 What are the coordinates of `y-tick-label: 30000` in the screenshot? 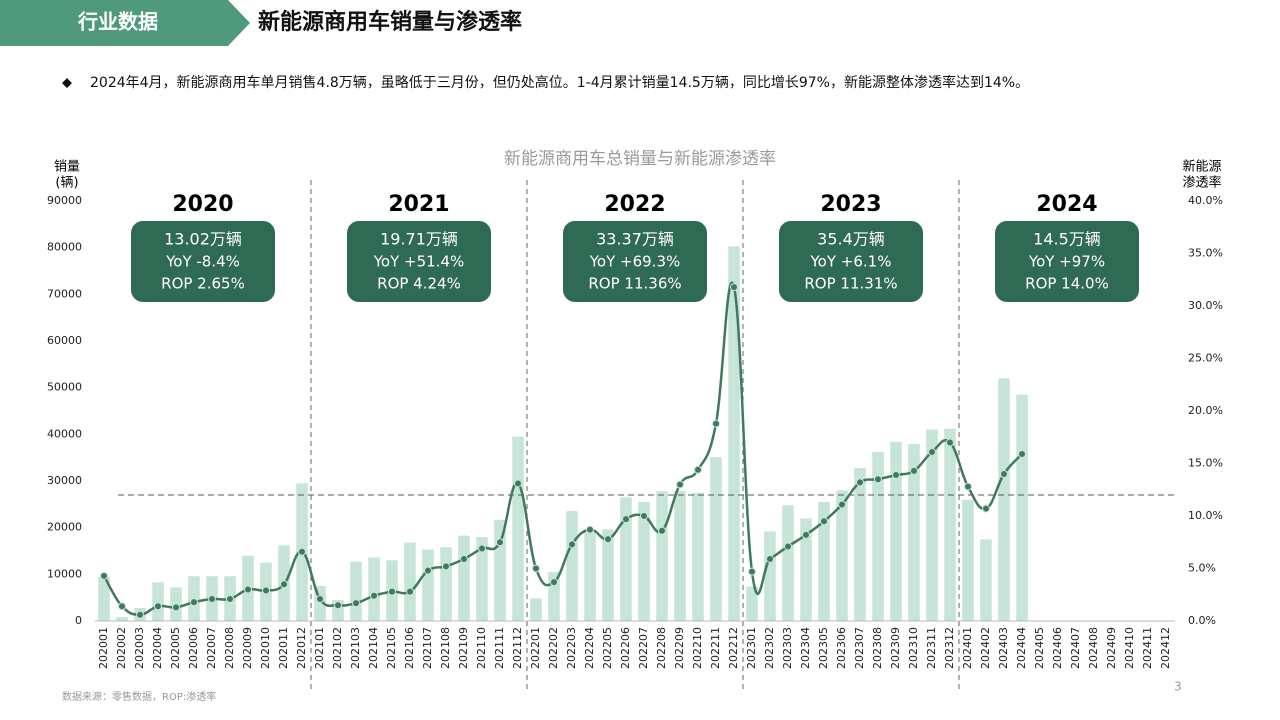 It's located at (64, 480).